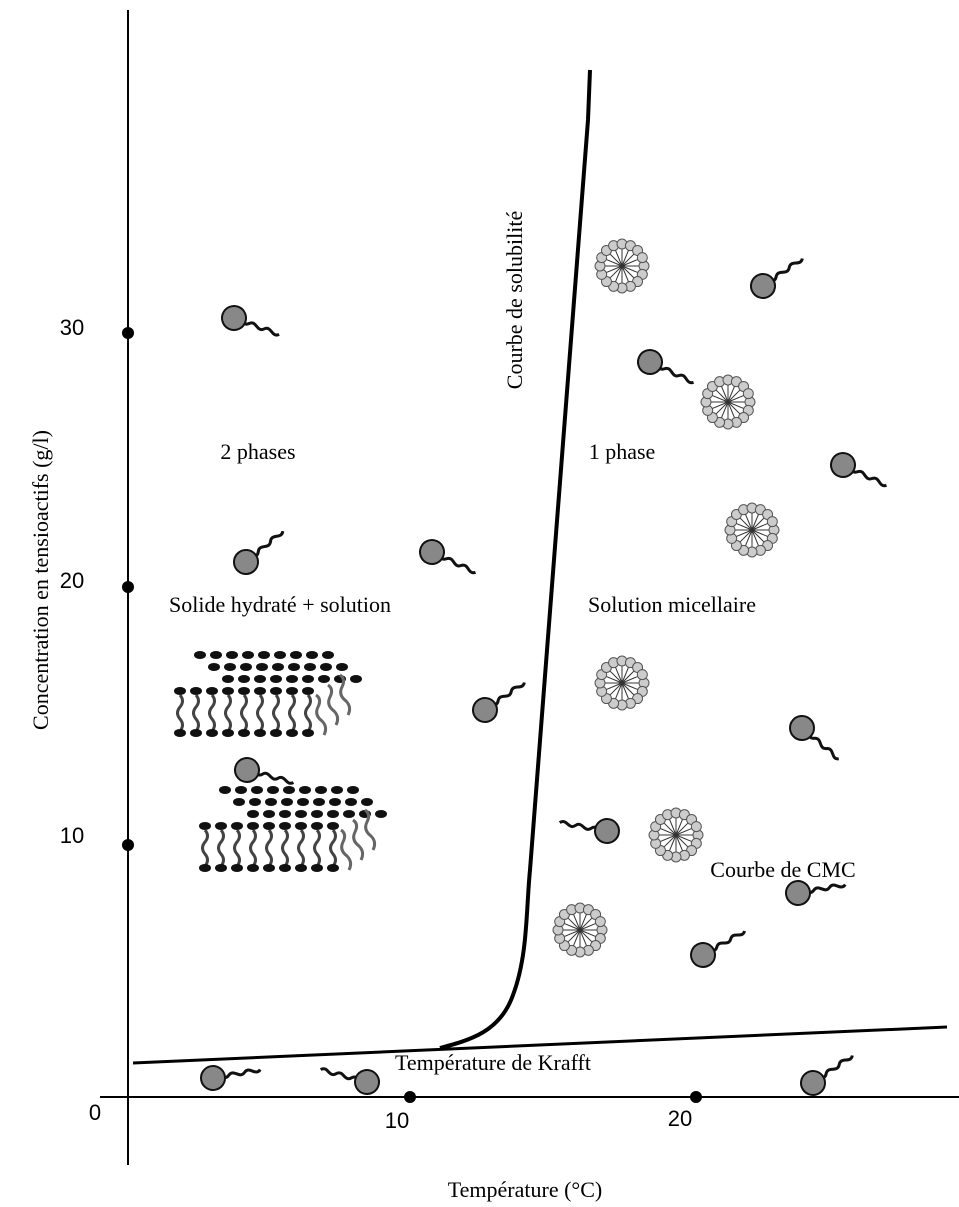 The image size is (959, 1207). Describe the element at coordinates (782, 869) in the screenshot. I see `curve-label: Courbe de CMC` at that location.